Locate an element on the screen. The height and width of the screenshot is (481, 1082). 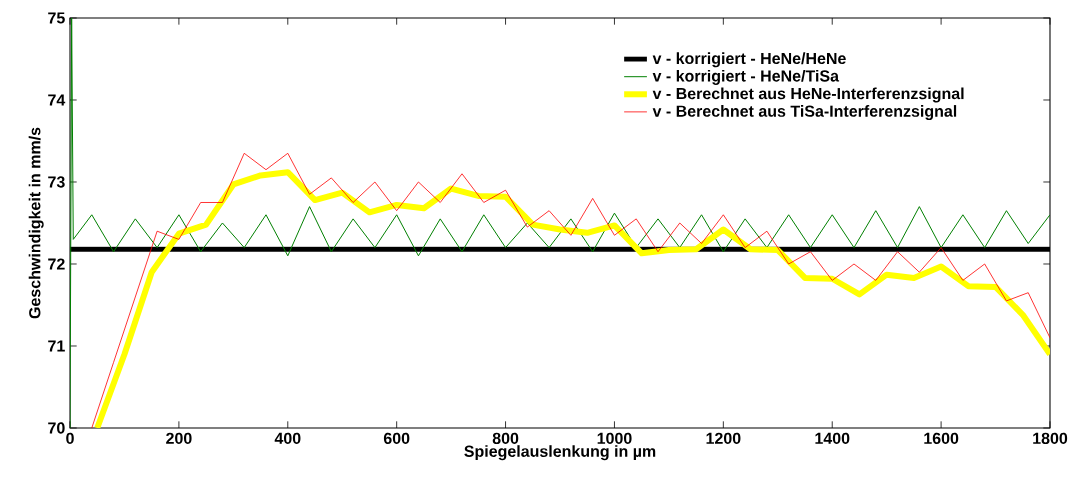
y-tick-label: 70 is located at coordinates (56, 428).